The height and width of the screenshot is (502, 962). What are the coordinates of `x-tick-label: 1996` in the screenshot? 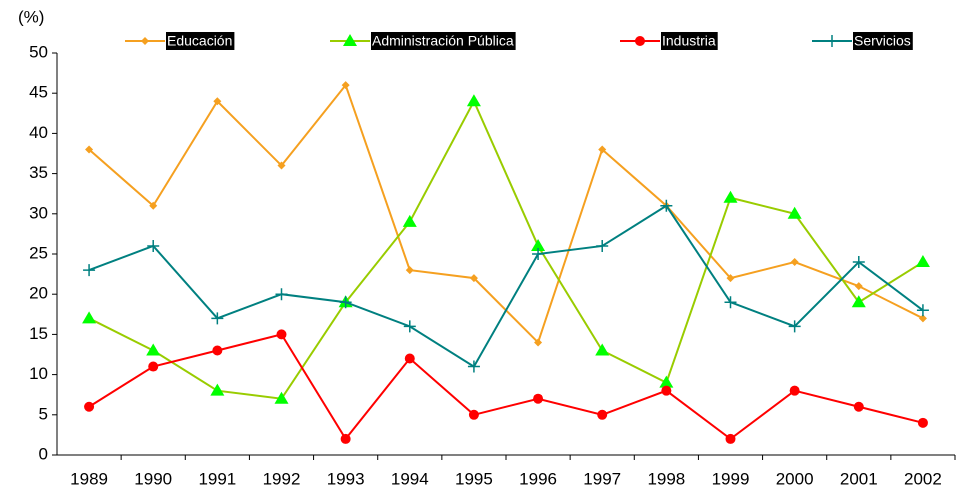 It's located at (538, 478).